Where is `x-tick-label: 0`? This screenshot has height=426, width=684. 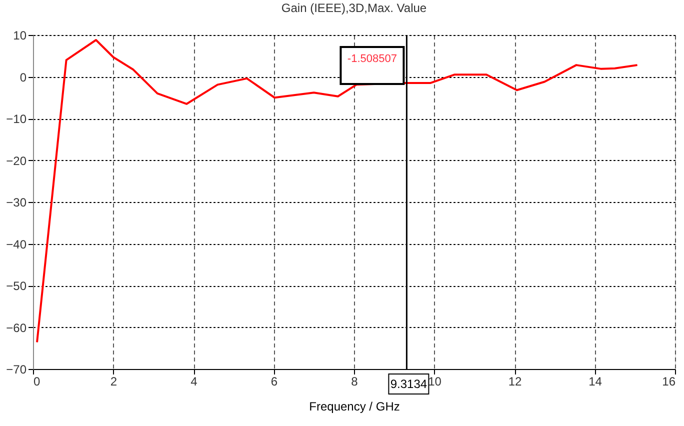
x-tick-label: 0 is located at coordinates (37, 381).